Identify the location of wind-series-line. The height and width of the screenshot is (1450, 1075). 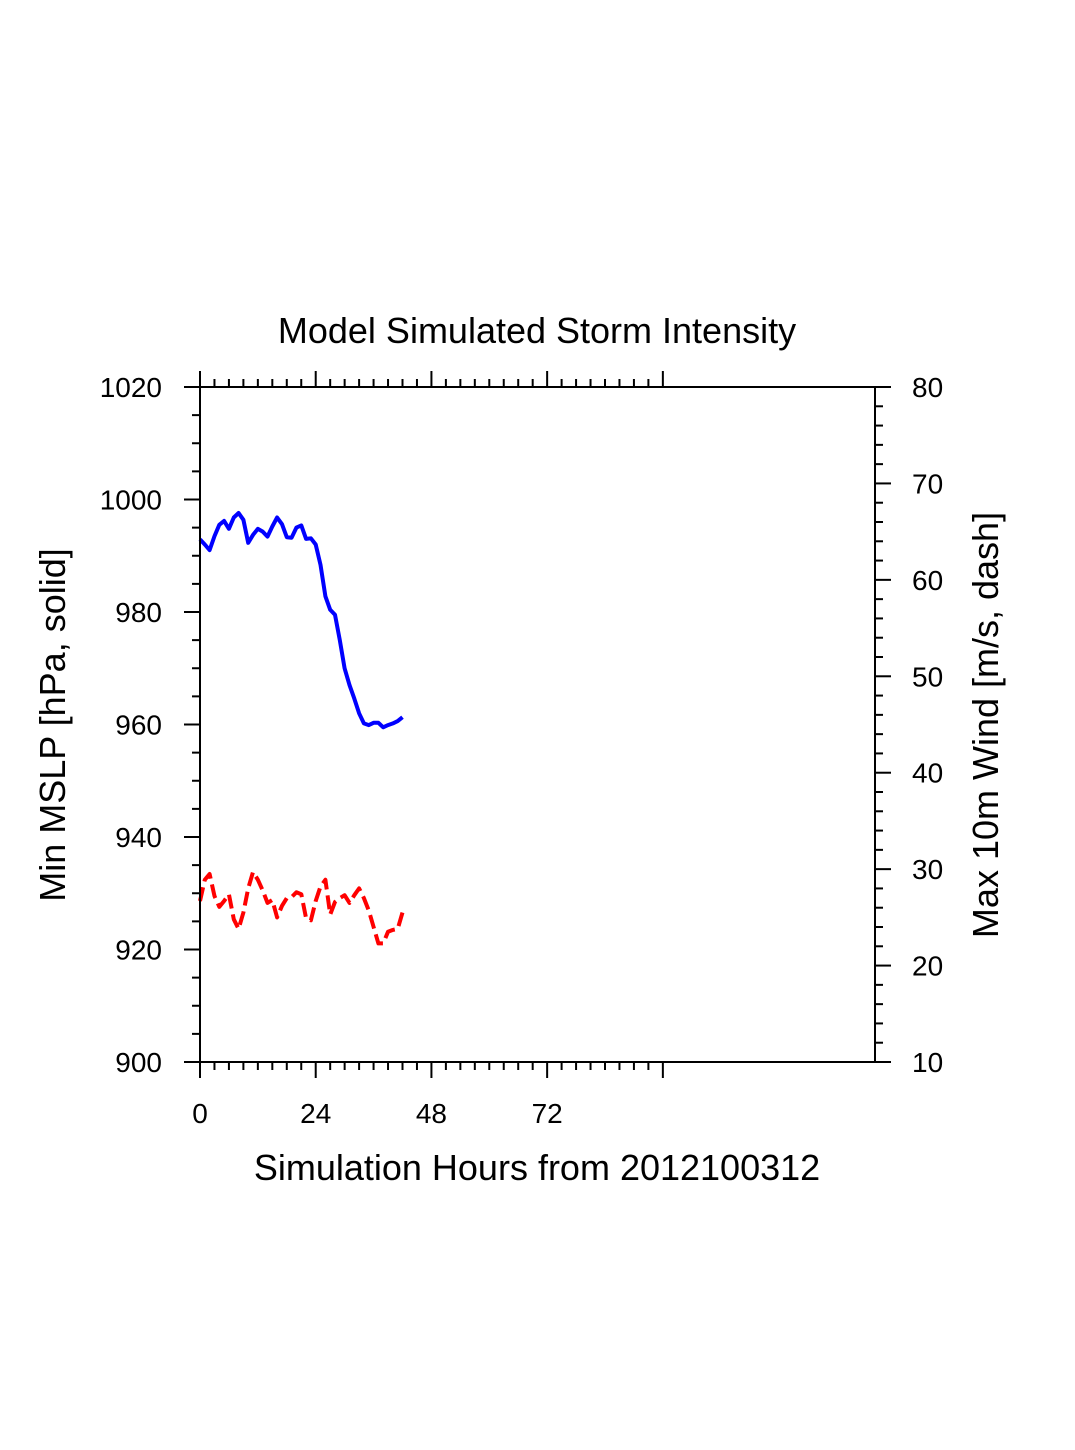
(301, 908).